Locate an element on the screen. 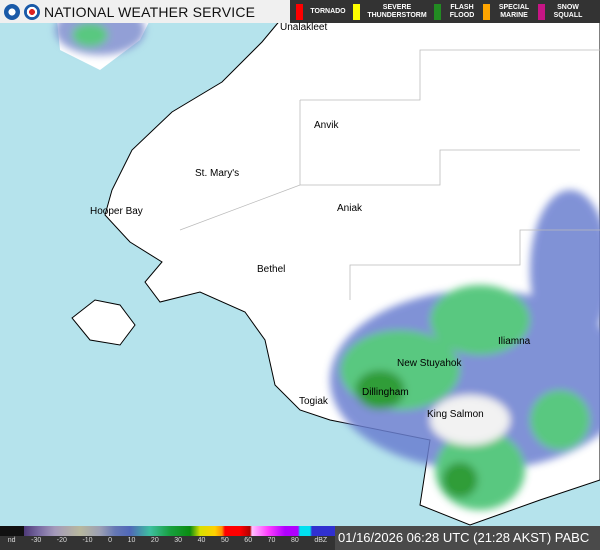  tornado-label: TORNADO is located at coordinates (328, 11).